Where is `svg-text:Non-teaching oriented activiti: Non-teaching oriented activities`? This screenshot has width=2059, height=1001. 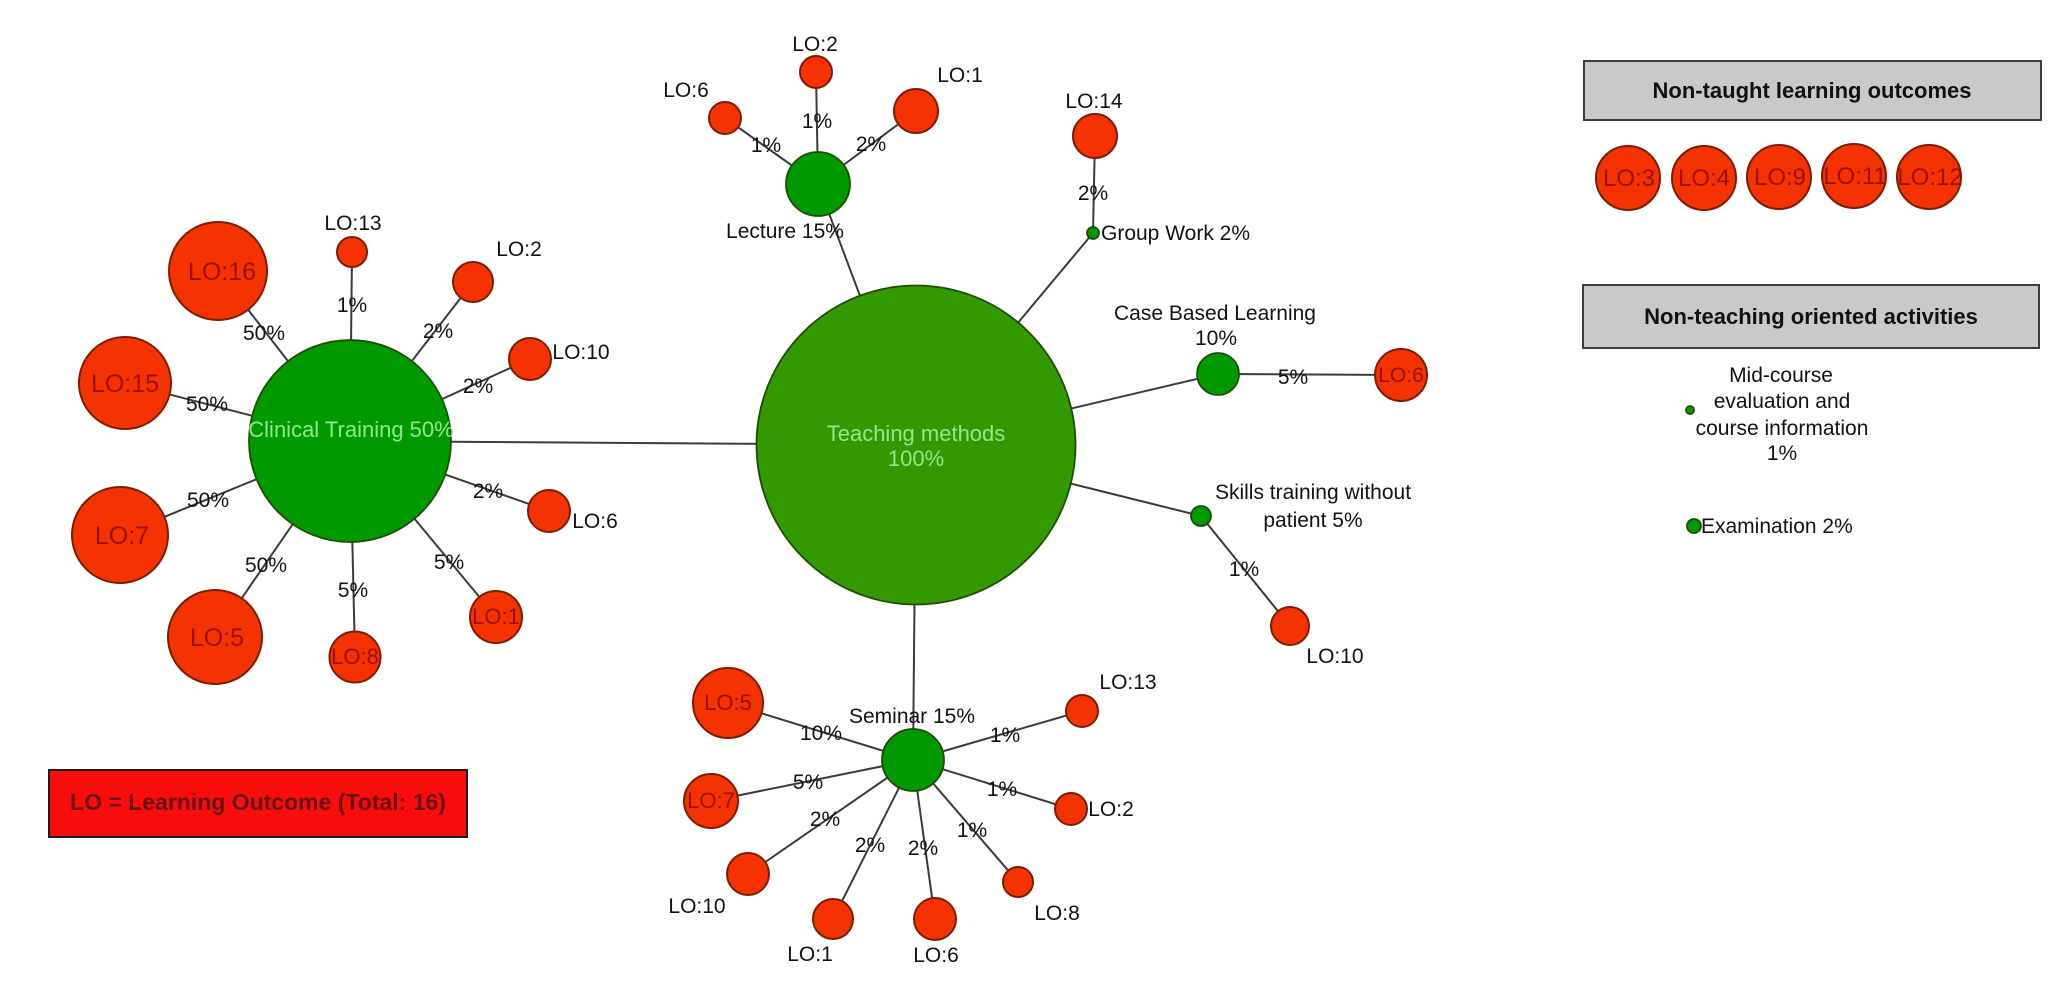
svg-text:Non-teaching oriented activiti: Non-teaching oriented activities is located at coordinates (1811, 316).